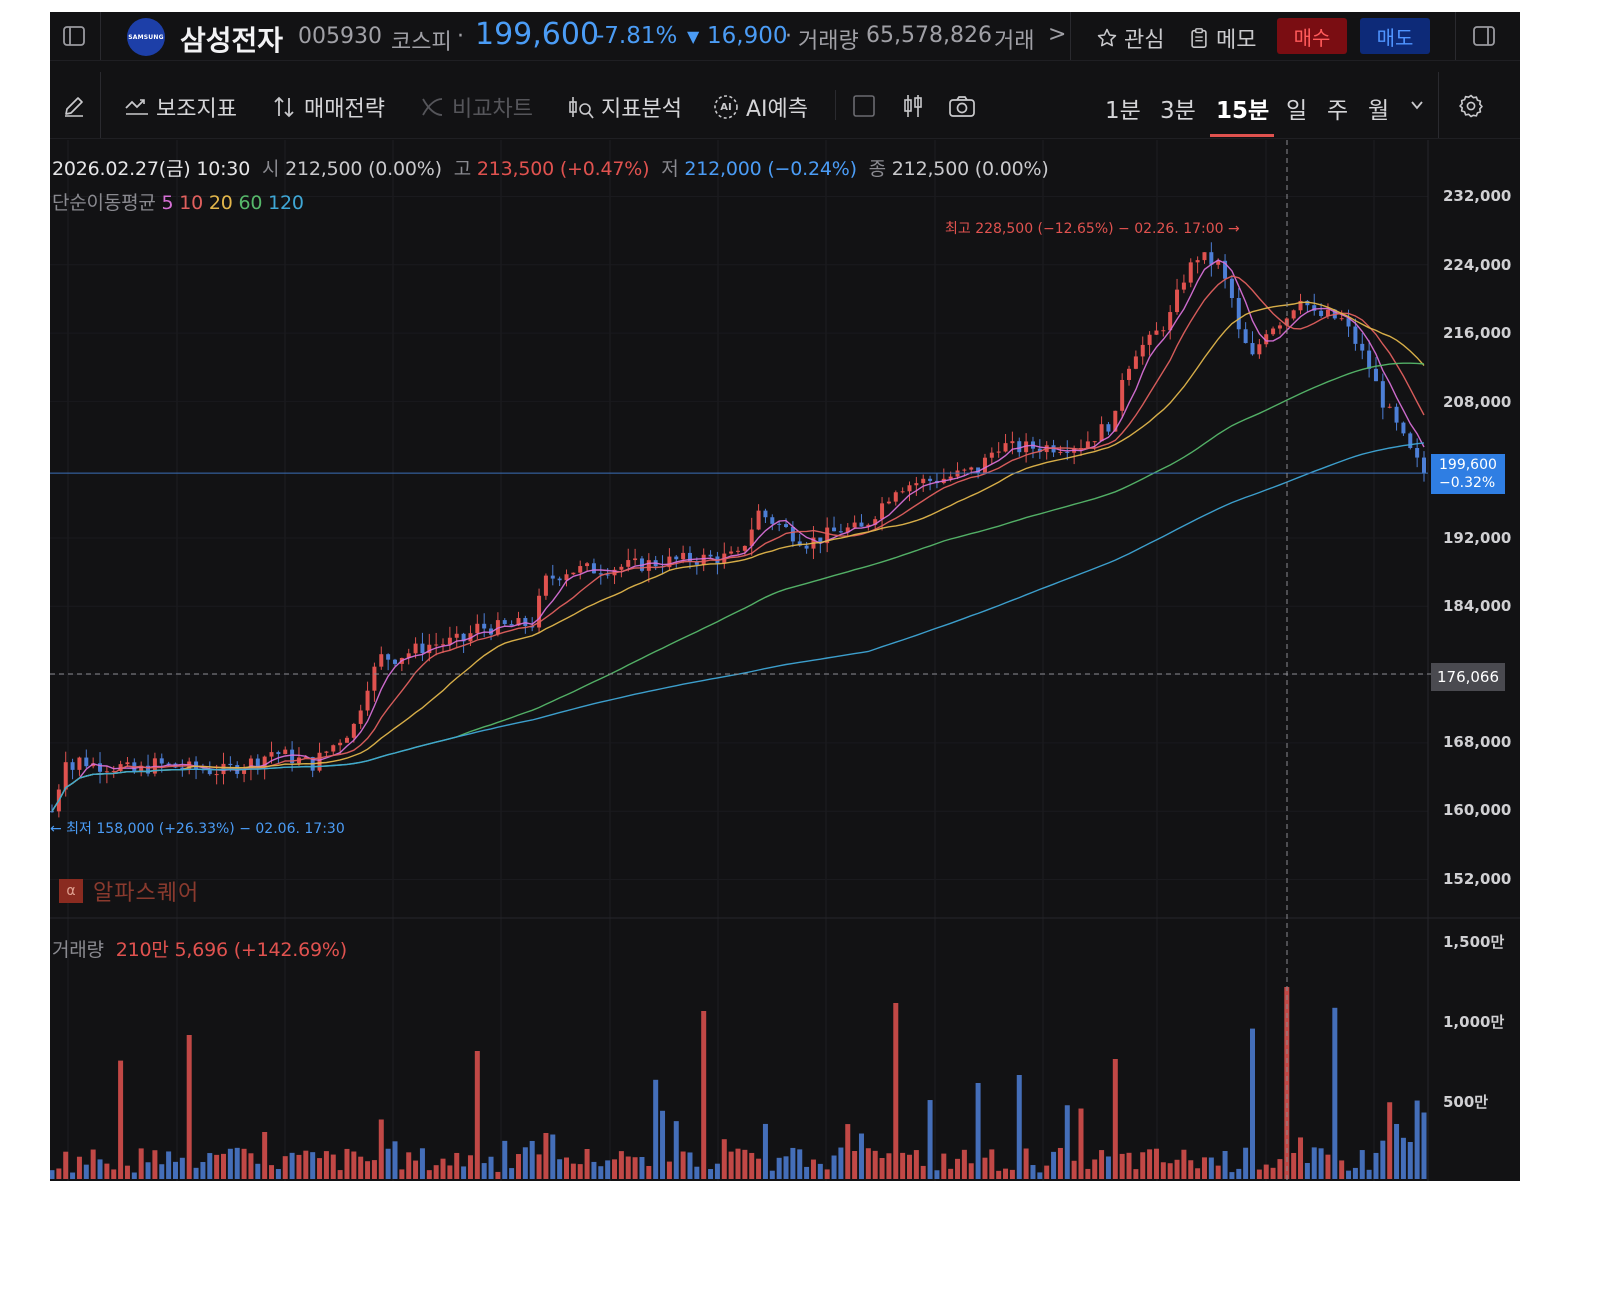 Image resolution: width=1600 pixels, height=1315 pixels. I want to click on favorite-label: 관심, so click(1144, 40).